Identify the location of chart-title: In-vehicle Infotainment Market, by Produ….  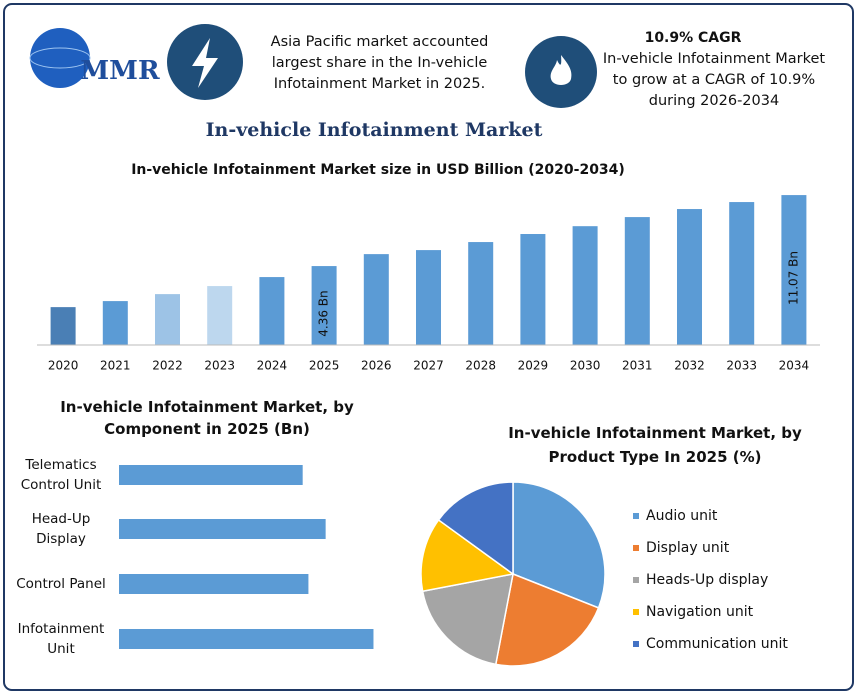
(655, 445).